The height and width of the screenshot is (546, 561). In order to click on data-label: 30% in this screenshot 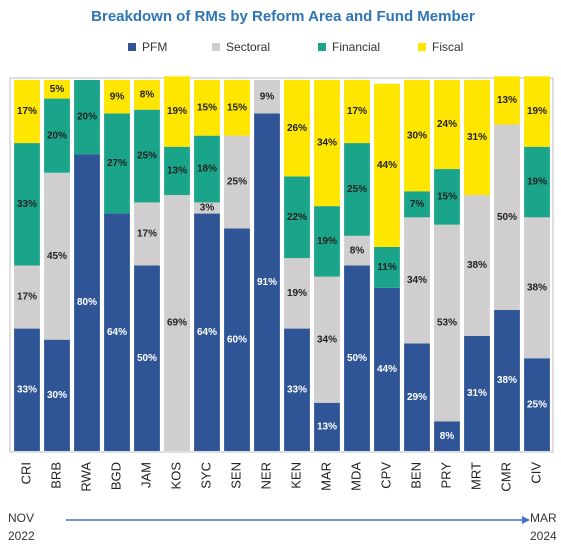, I will do `click(417, 135)`.